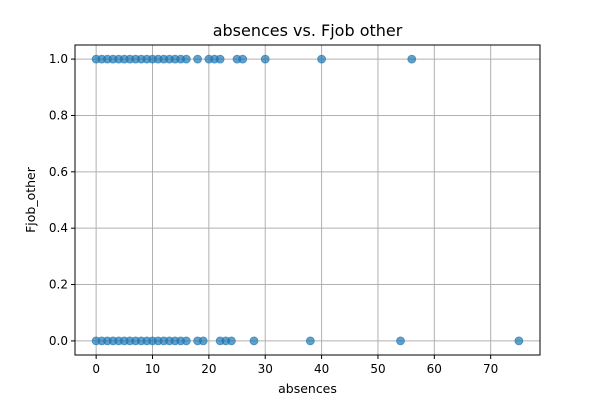 Image resolution: width=600 pixels, height=400 pixels. I want to click on x-tick-label: 30, so click(265, 369).